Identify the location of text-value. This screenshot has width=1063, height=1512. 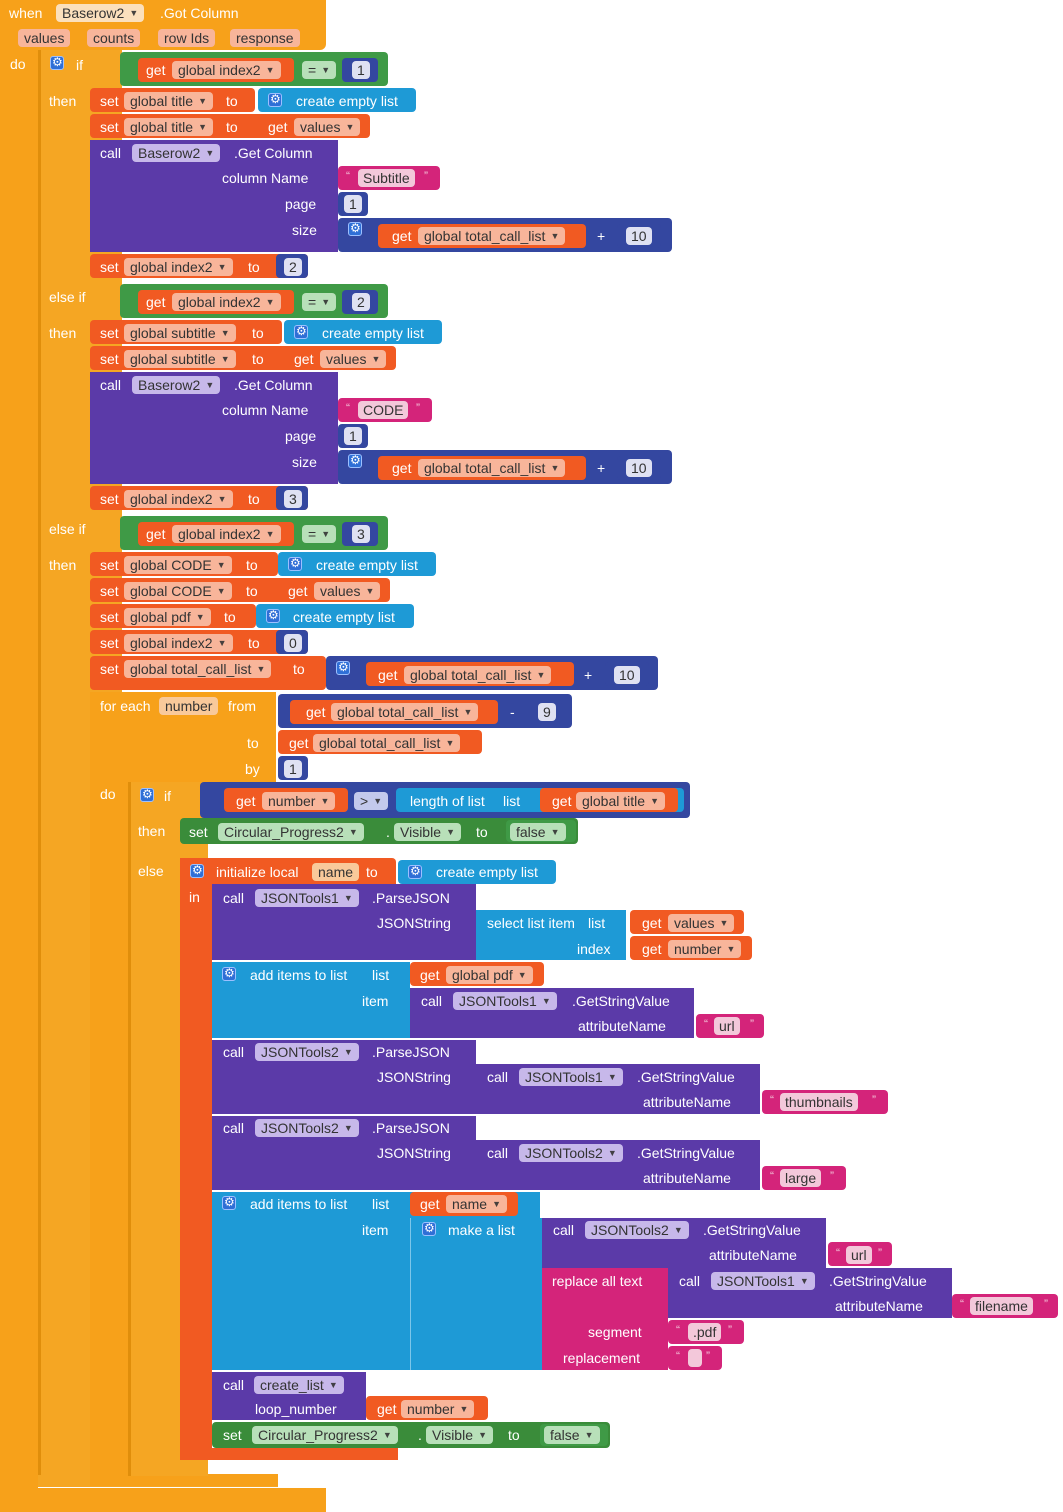
(695, 1358).